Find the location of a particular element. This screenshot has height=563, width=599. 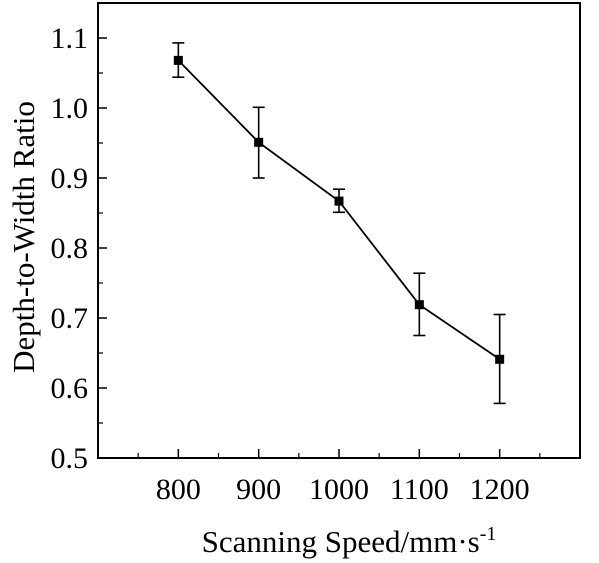

y-axis-ticks is located at coordinates (102, 248).